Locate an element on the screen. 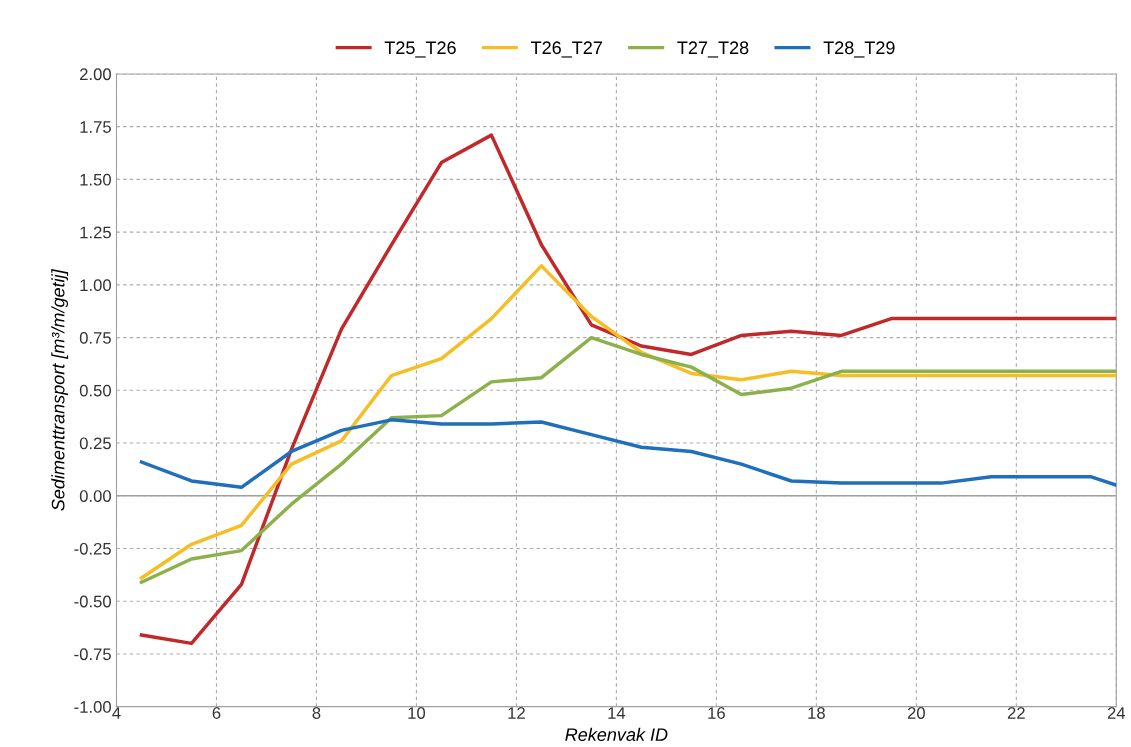 Image resolution: width=1131 pixels, height=747 pixels. x-tick-label: 8 is located at coordinates (316, 713).